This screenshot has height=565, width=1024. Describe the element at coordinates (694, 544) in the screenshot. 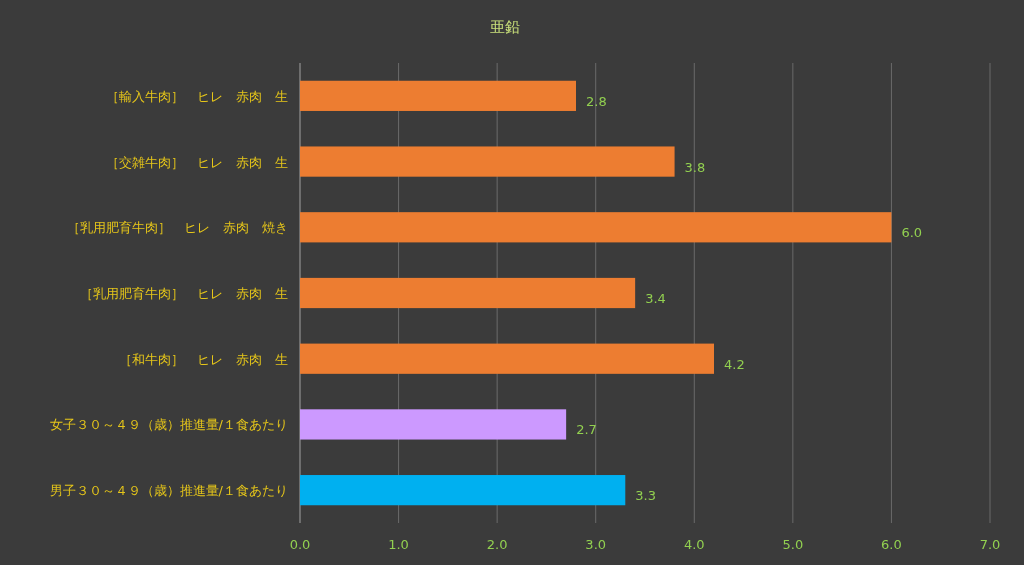

I see `x-tick-label: 4.0` at that location.